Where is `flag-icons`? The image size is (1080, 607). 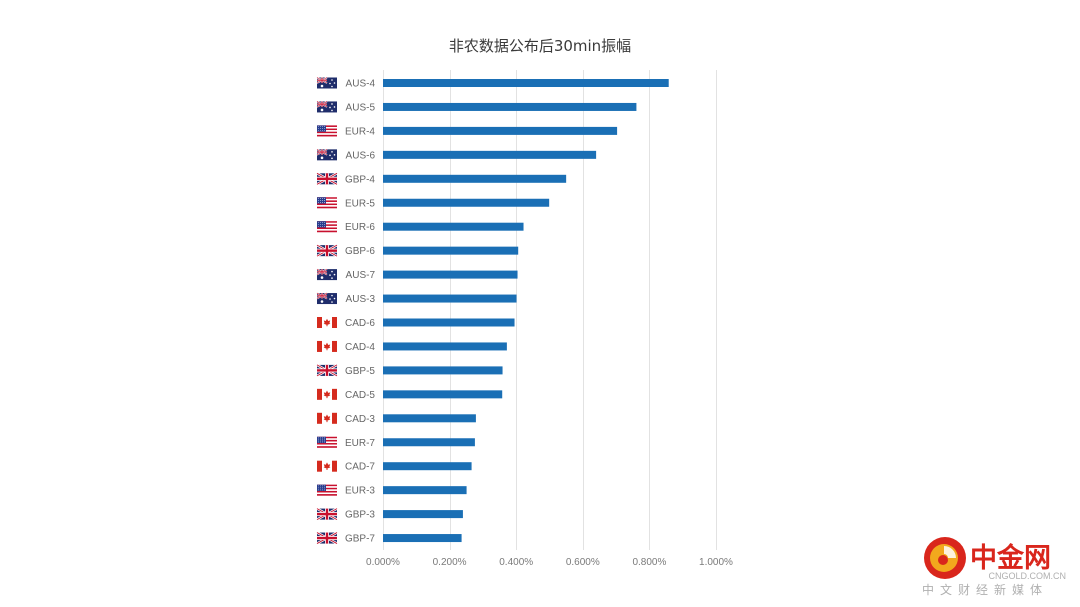
flag-icons is located at coordinates (327, 310).